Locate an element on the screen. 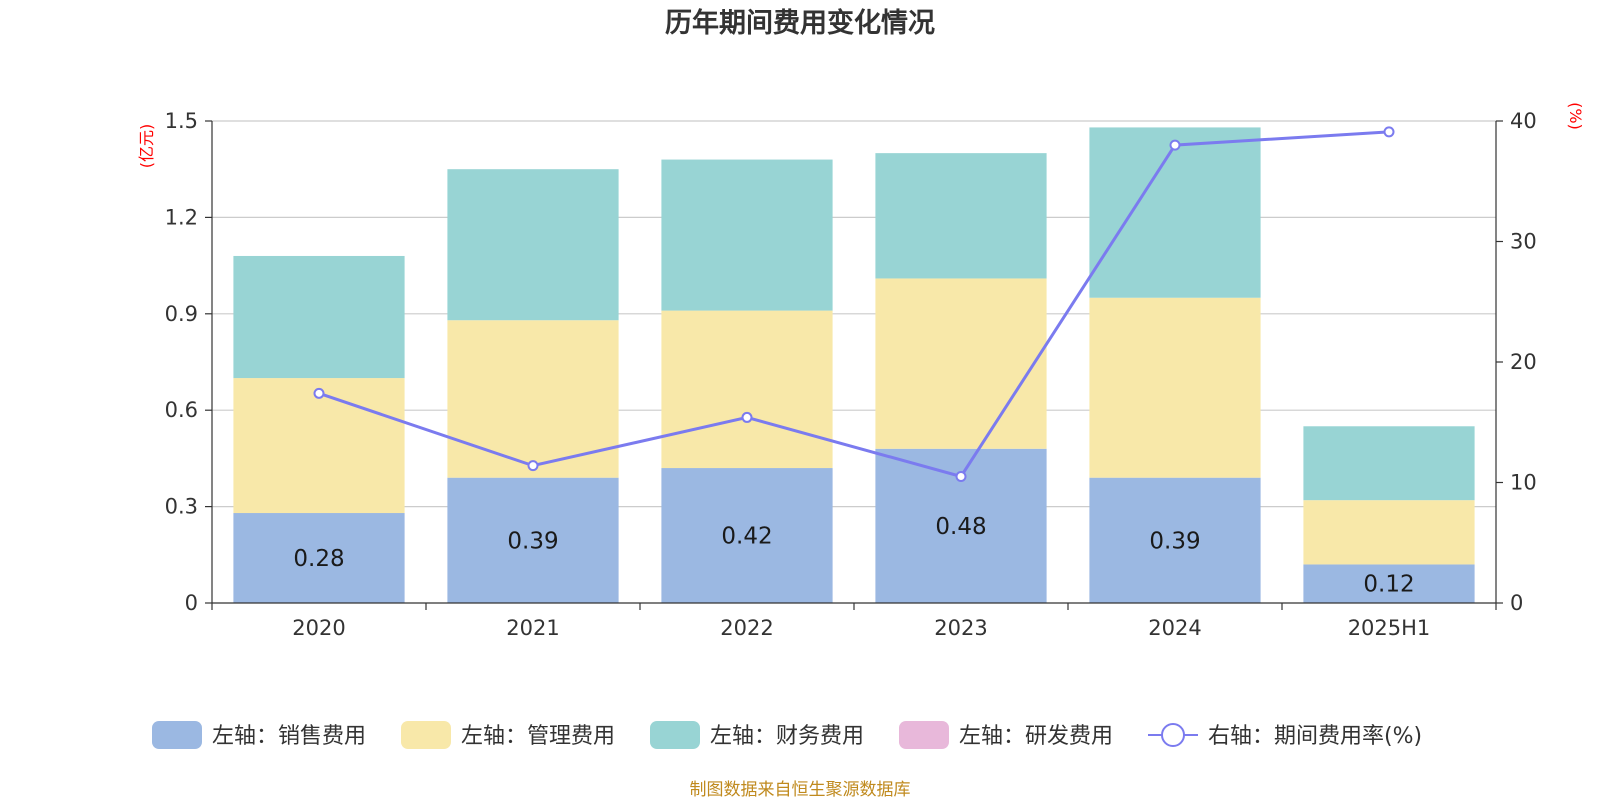  bar-segment-1-2020 is located at coordinates (319, 446).